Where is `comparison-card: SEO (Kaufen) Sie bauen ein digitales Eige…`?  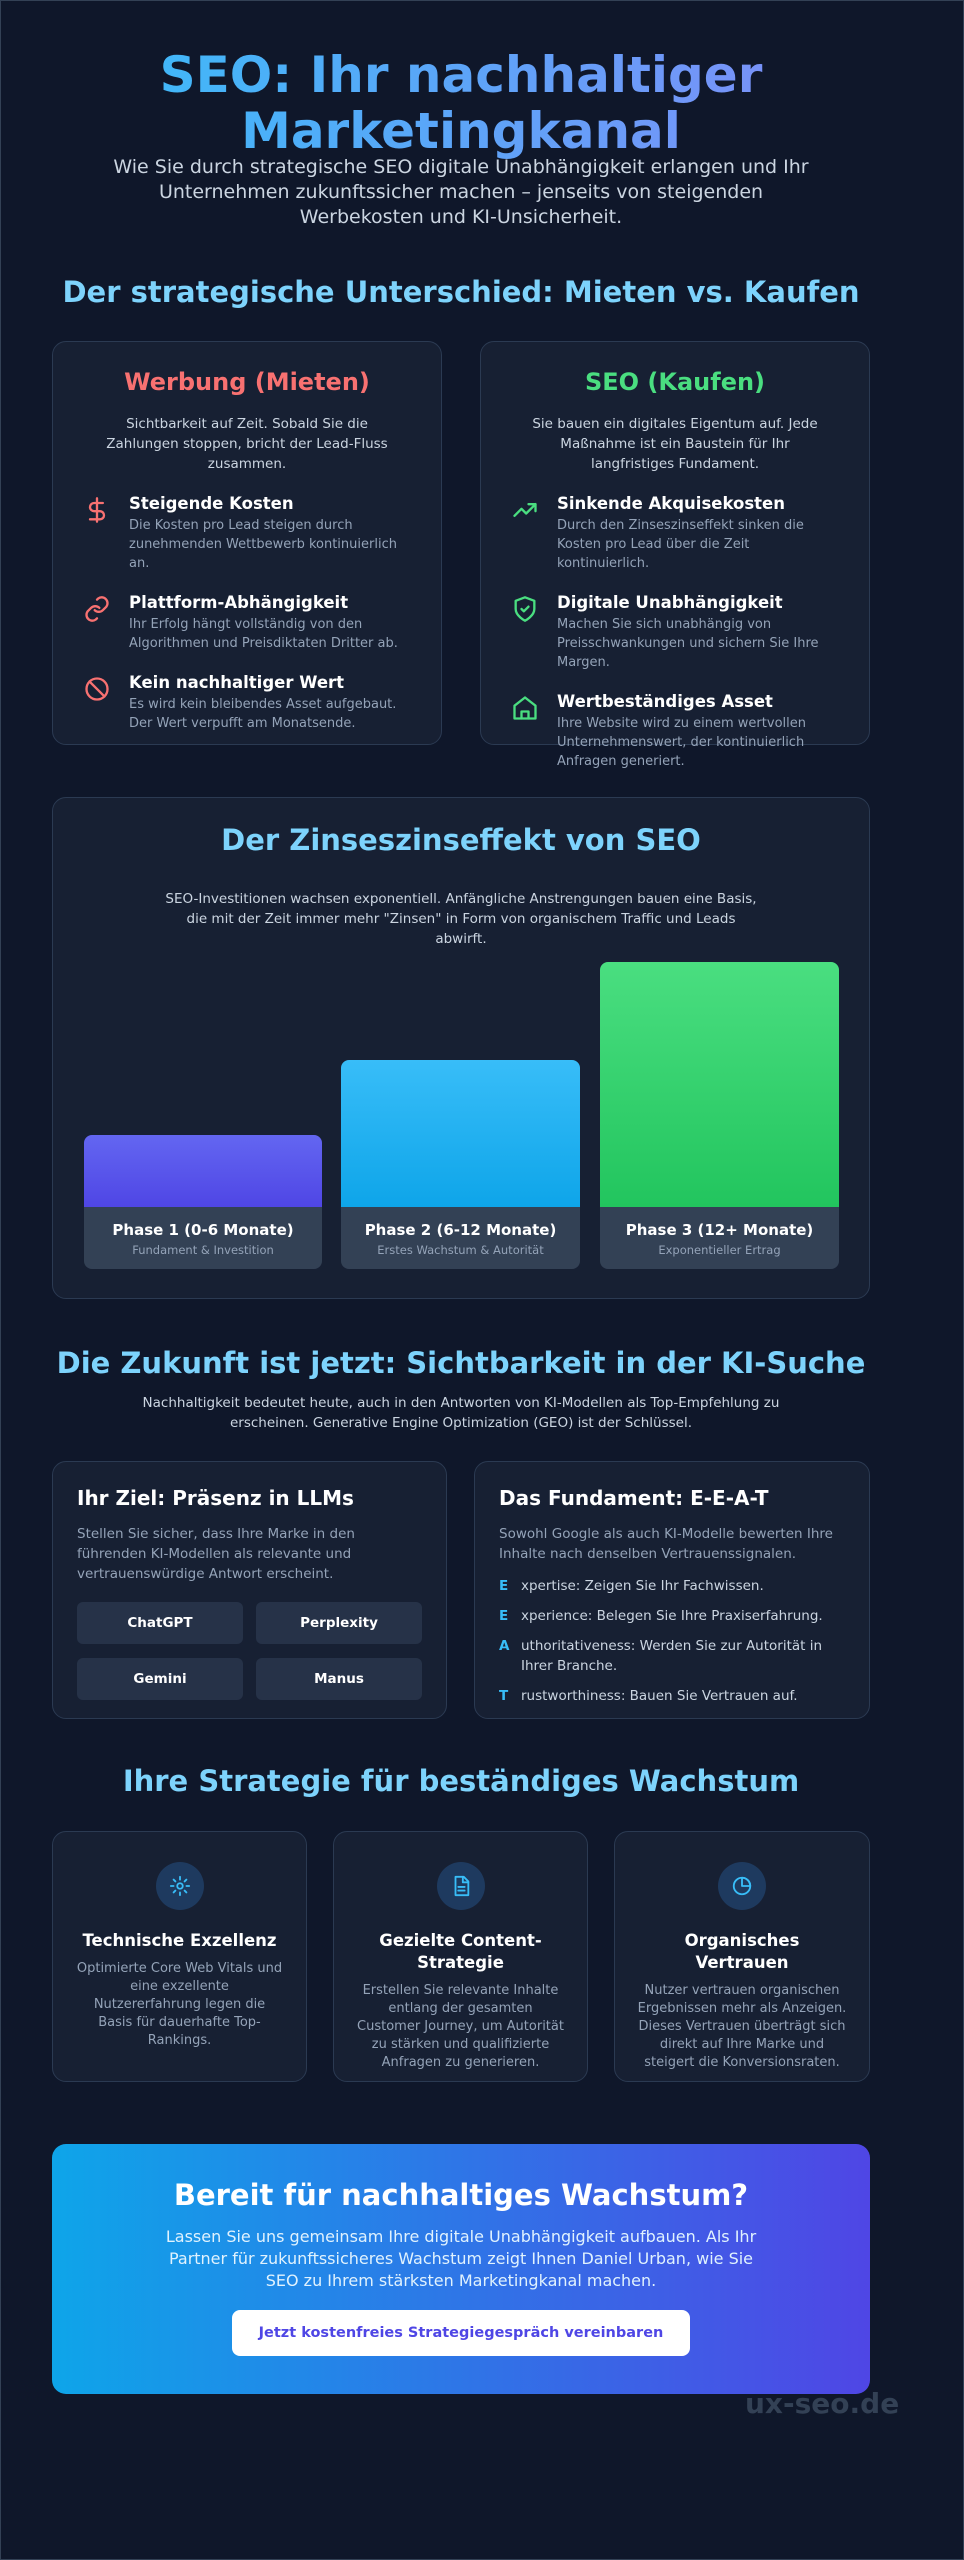 comparison-card: SEO (Kaufen) Sie bauen ein digitales Eige… is located at coordinates (675, 555).